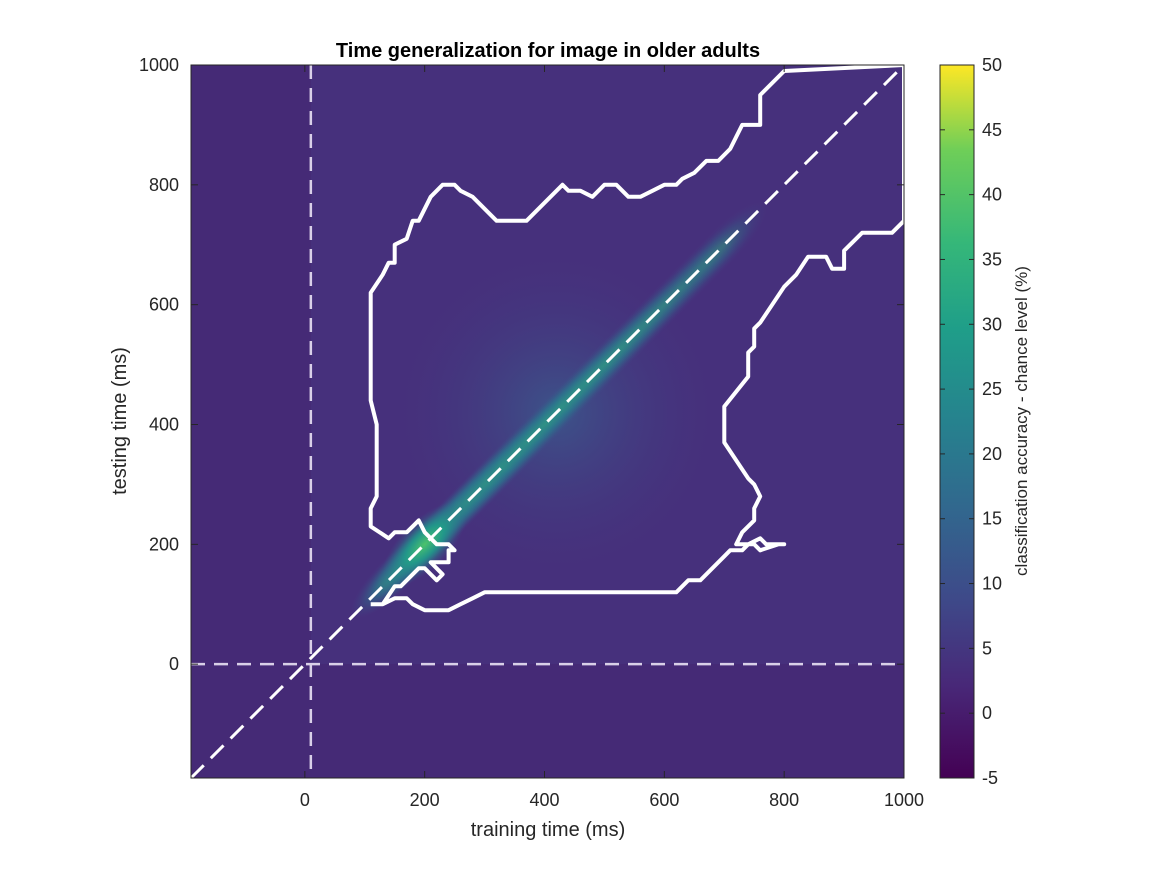  What do you see at coordinates (992, 130) in the screenshot?
I see `colorbar-tick-label: 45` at bounding box center [992, 130].